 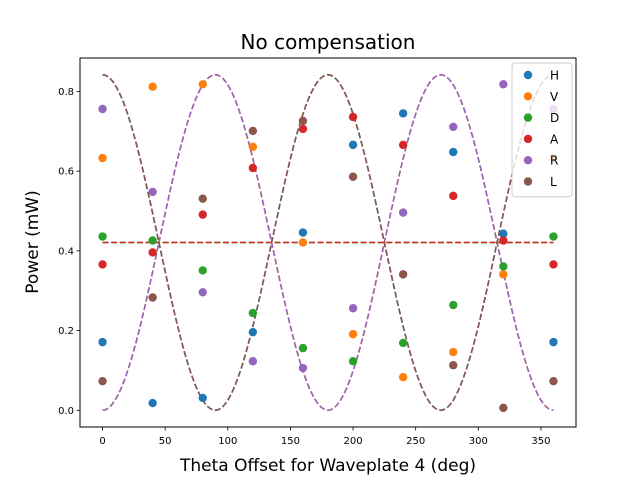 I want to click on chart-title: No compensation, so click(x=328, y=42).